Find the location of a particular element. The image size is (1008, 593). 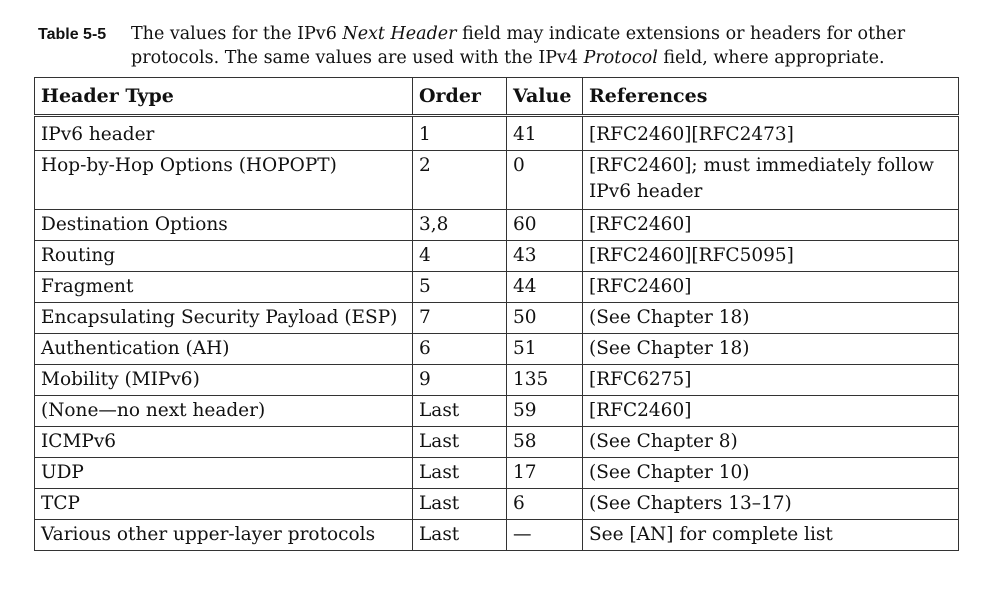

column-header-header-type: Header Type is located at coordinates (223, 97).